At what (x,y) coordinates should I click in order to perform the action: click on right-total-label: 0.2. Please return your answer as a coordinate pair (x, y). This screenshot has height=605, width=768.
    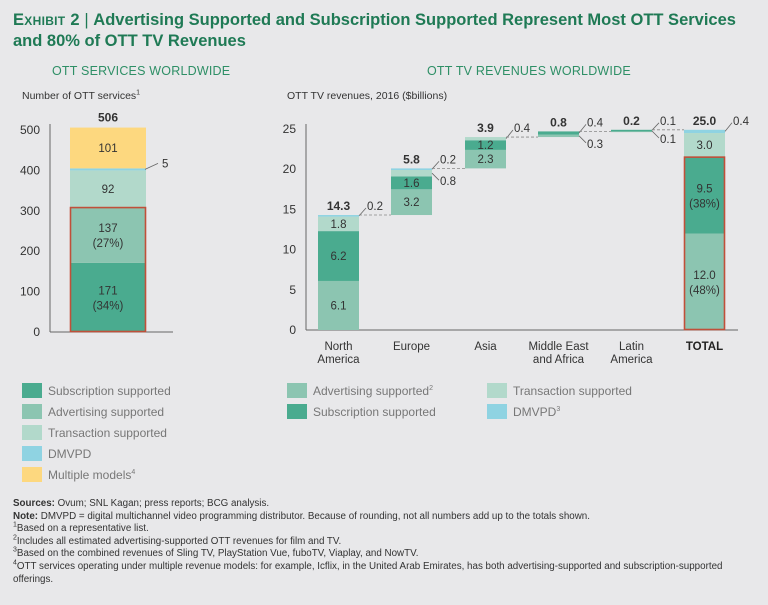
    Looking at the image, I should click on (631, 121).